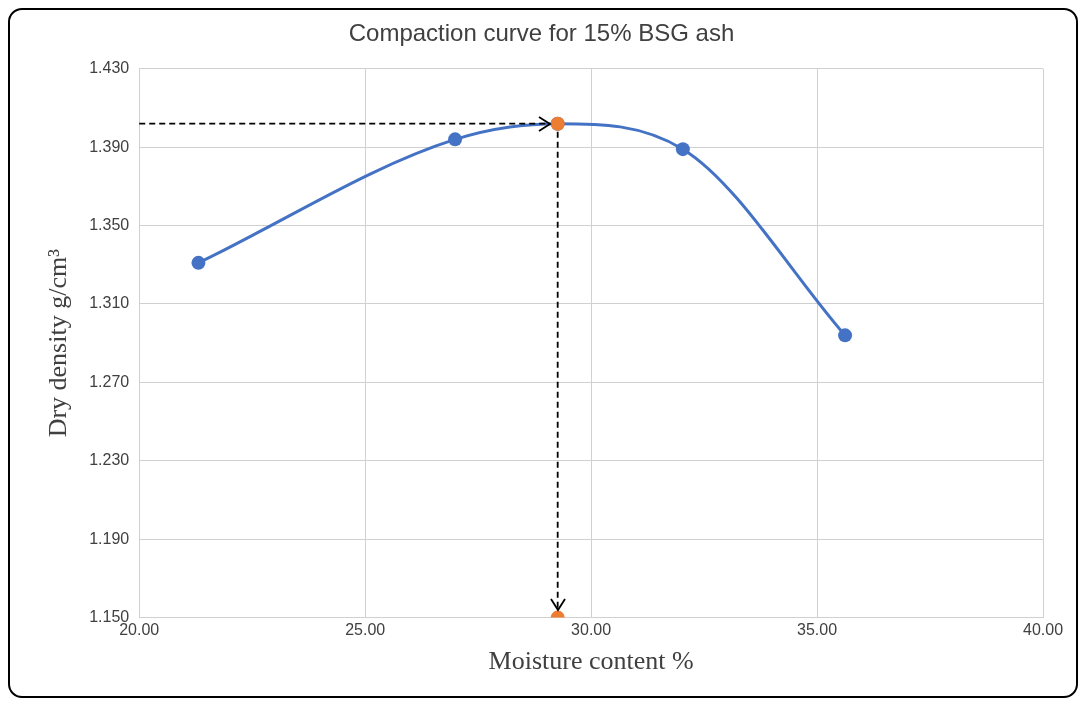 This screenshot has width=1083, height=702. I want to click on y-tick-label: 1.230, so click(109, 460).